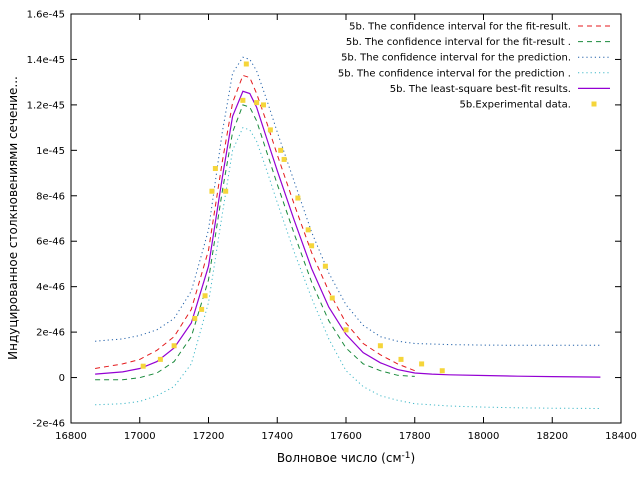 Image resolution: width=640 pixels, height=480 pixels. What do you see at coordinates (46, 105) in the screenshot?
I see `y-tick-label: 1.2e-45` at bounding box center [46, 105].